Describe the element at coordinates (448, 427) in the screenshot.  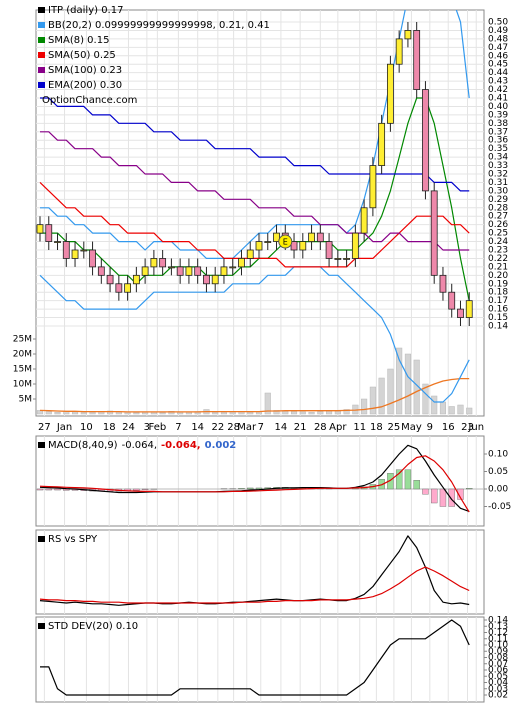
I see `x-tick-label: 16` at that location.